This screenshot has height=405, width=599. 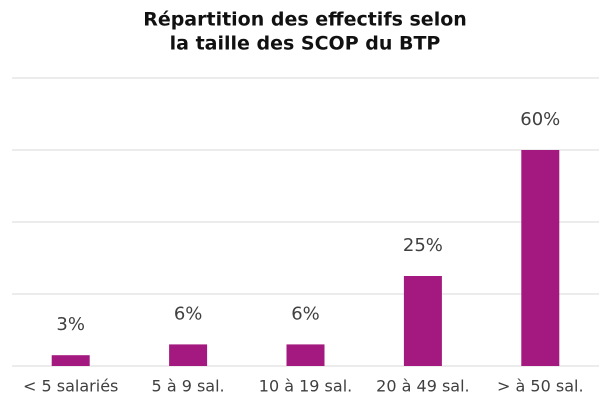 What do you see at coordinates (540, 386) in the screenshot?
I see `x-tick-label: > à 50 sal.` at bounding box center [540, 386].